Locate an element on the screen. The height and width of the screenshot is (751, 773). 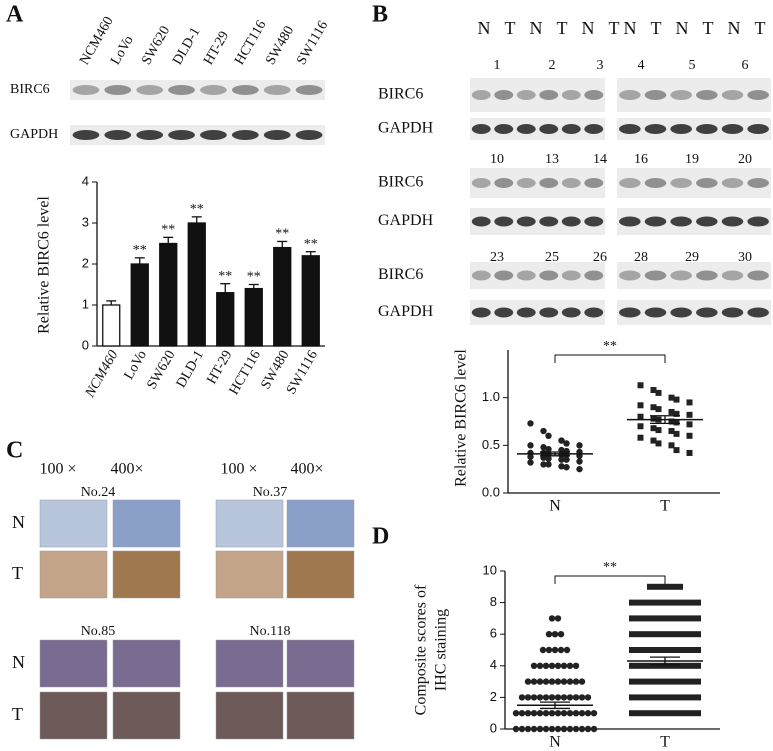
x-tick-label: T is located at coordinates (665, 506).